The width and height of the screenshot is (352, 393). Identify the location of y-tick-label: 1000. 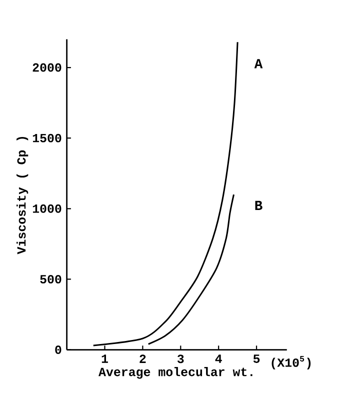
(47, 208).